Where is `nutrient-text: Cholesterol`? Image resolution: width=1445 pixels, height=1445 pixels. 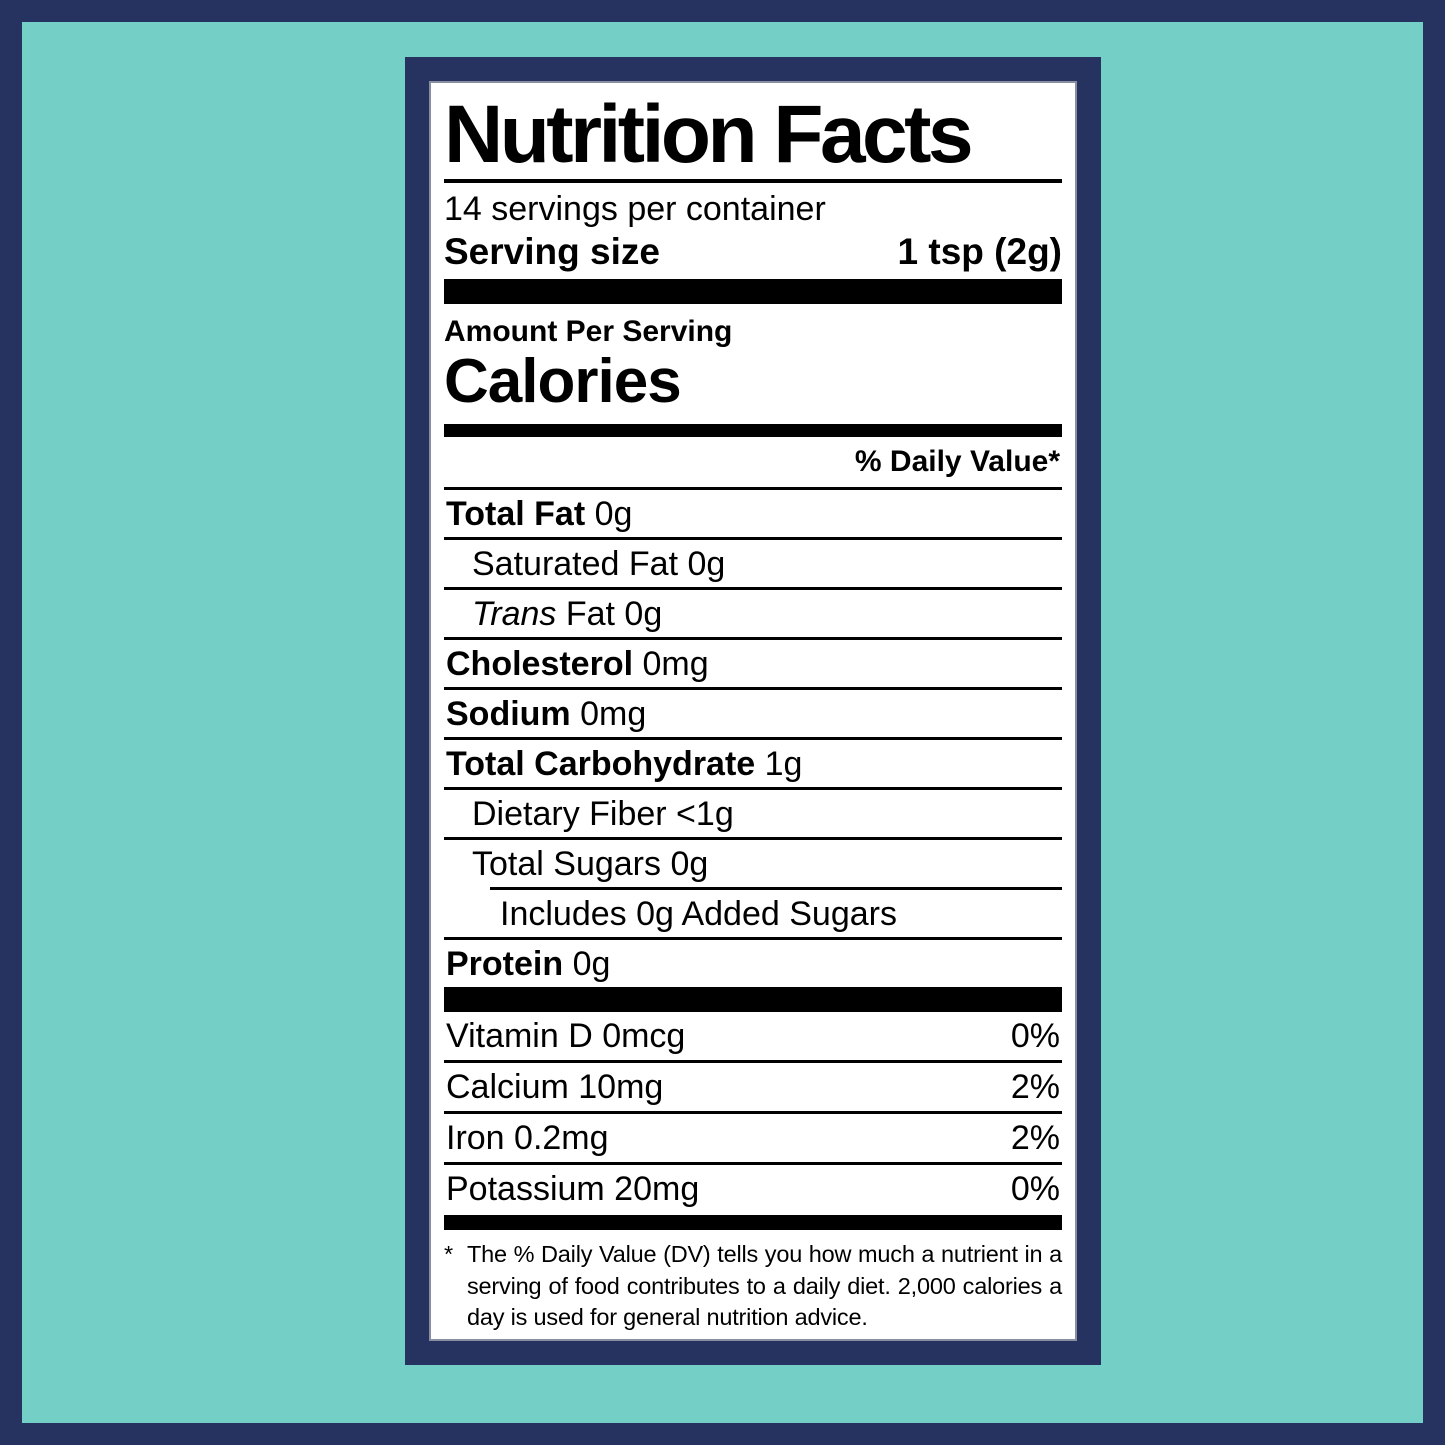 nutrient-text: Cholesterol is located at coordinates (540, 664).